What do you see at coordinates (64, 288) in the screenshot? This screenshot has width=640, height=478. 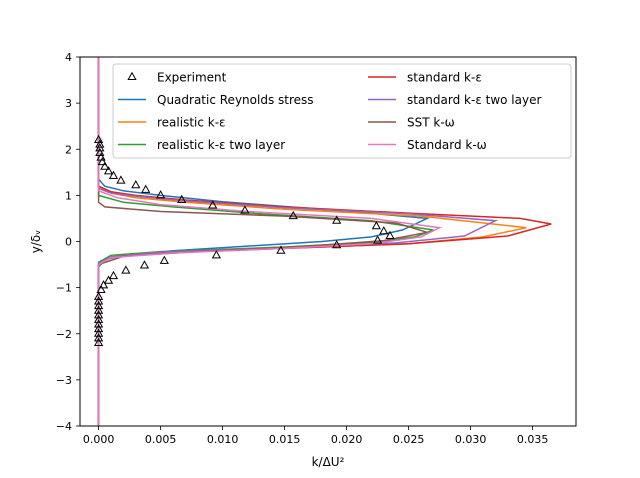 I see `y-tick-label: −1` at bounding box center [64, 288].